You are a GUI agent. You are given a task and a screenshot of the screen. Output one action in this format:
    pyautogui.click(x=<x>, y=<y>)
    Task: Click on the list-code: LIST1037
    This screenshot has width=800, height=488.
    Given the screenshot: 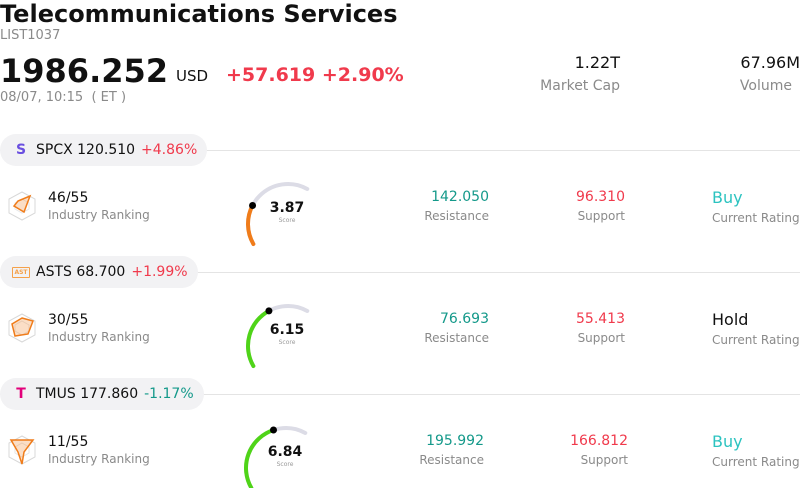 What is the action you would take?
    pyautogui.click(x=30, y=35)
    